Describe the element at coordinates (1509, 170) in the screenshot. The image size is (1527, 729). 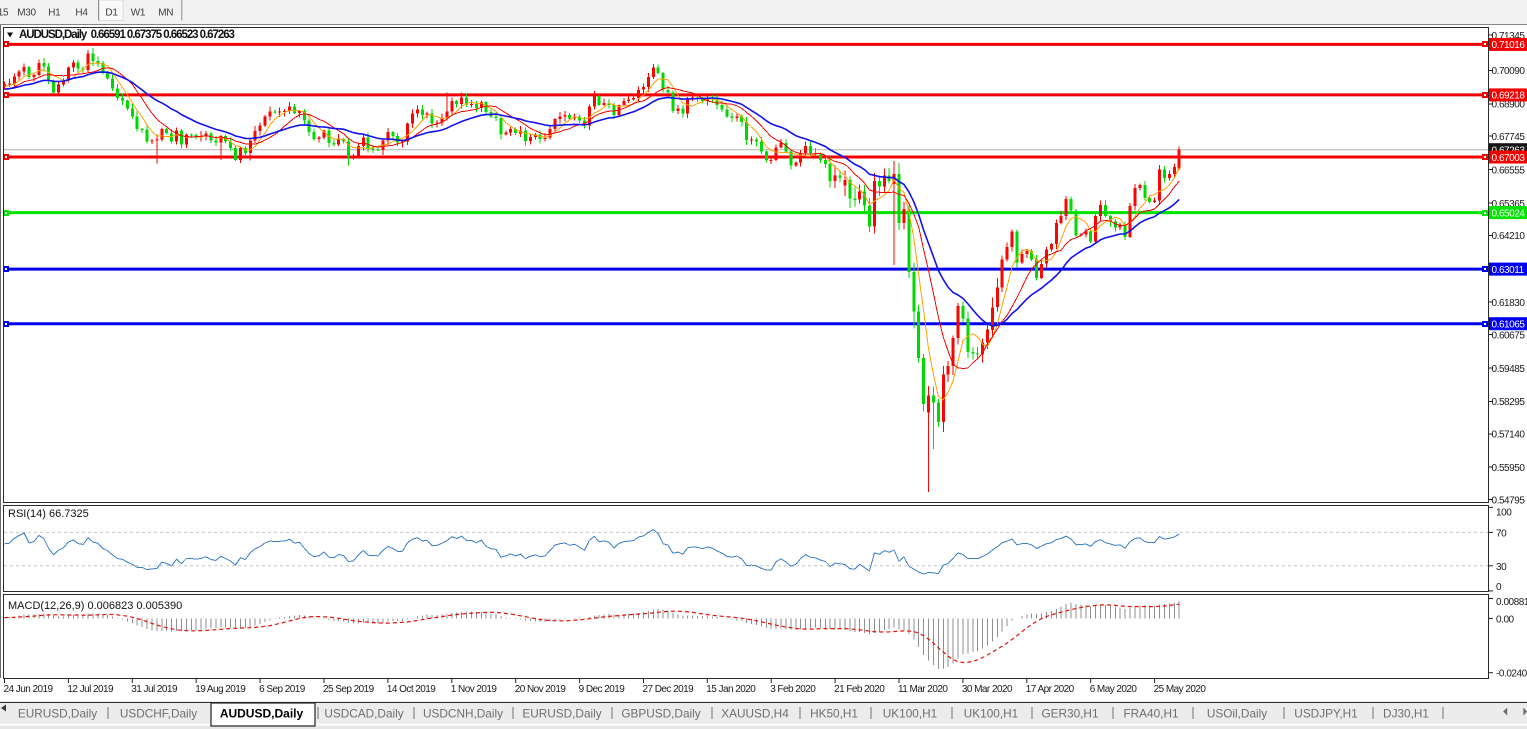
I see `svg-text: 0.66555` at that location.